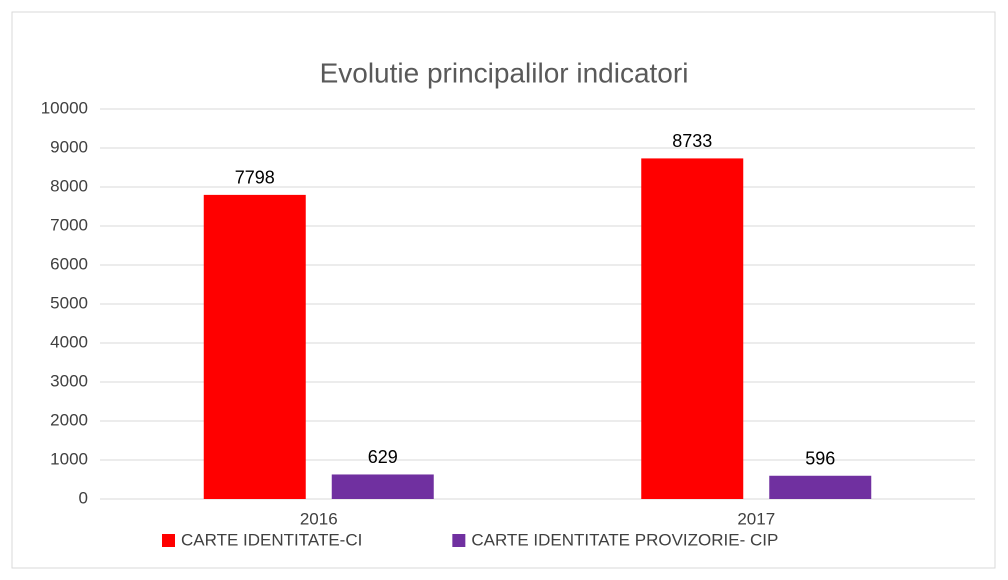 The width and height of the screenshot is (1008, 580). Describe the element at coordinates (83, 497) in the screenshot. I see `y-tick-label: 0` at that location.